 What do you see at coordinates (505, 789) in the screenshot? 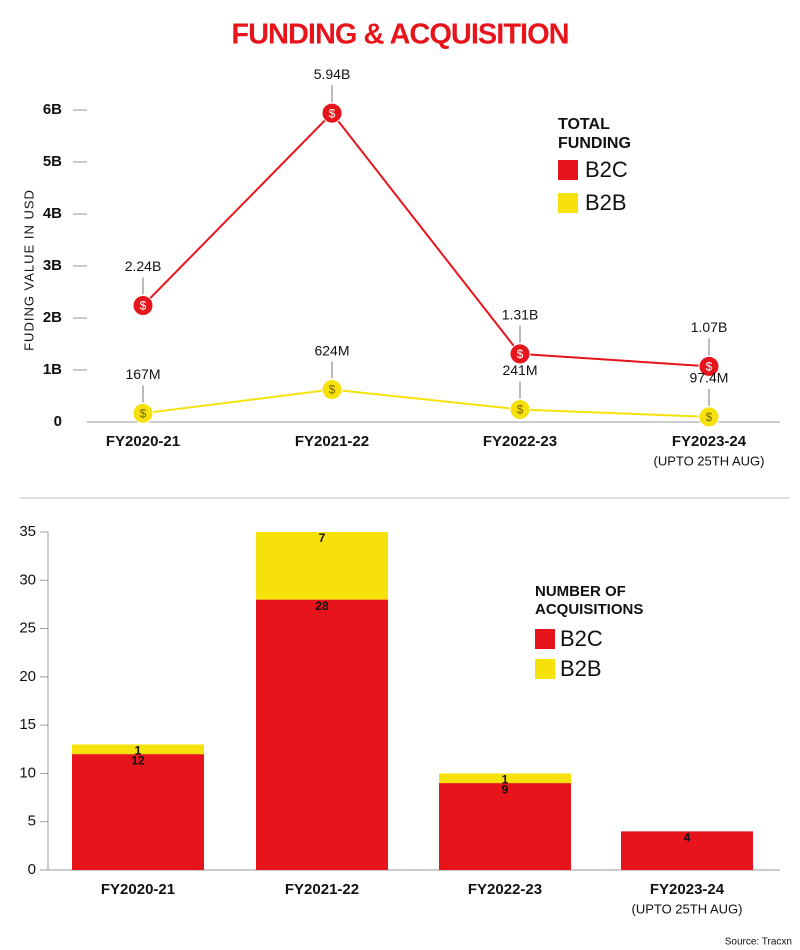
I see `data-label: 9` at bounding box center [505, 789].